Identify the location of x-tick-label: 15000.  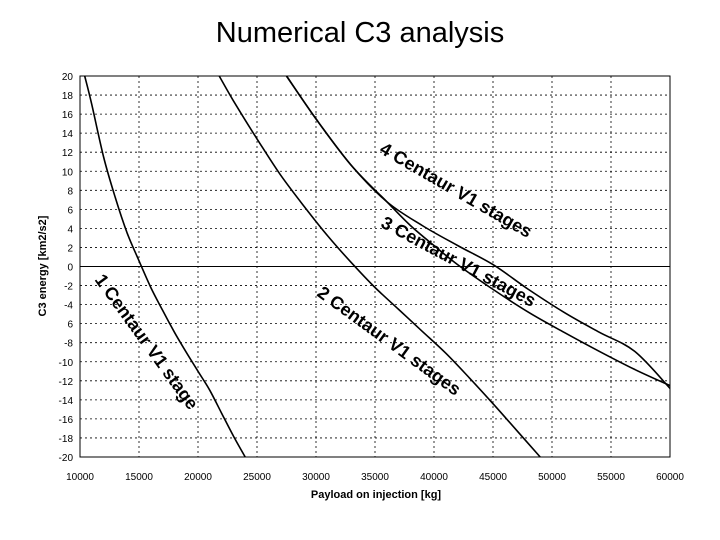
(139, 477).